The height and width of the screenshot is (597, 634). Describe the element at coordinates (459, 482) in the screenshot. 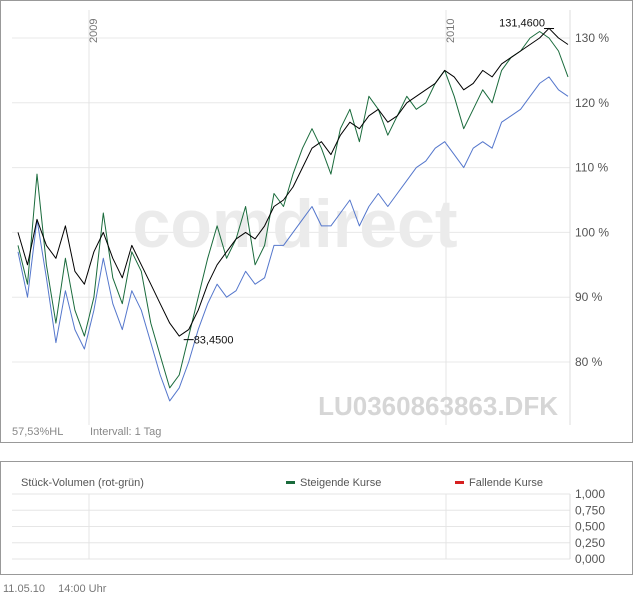

I see `legend-swatch-falling` at that location.